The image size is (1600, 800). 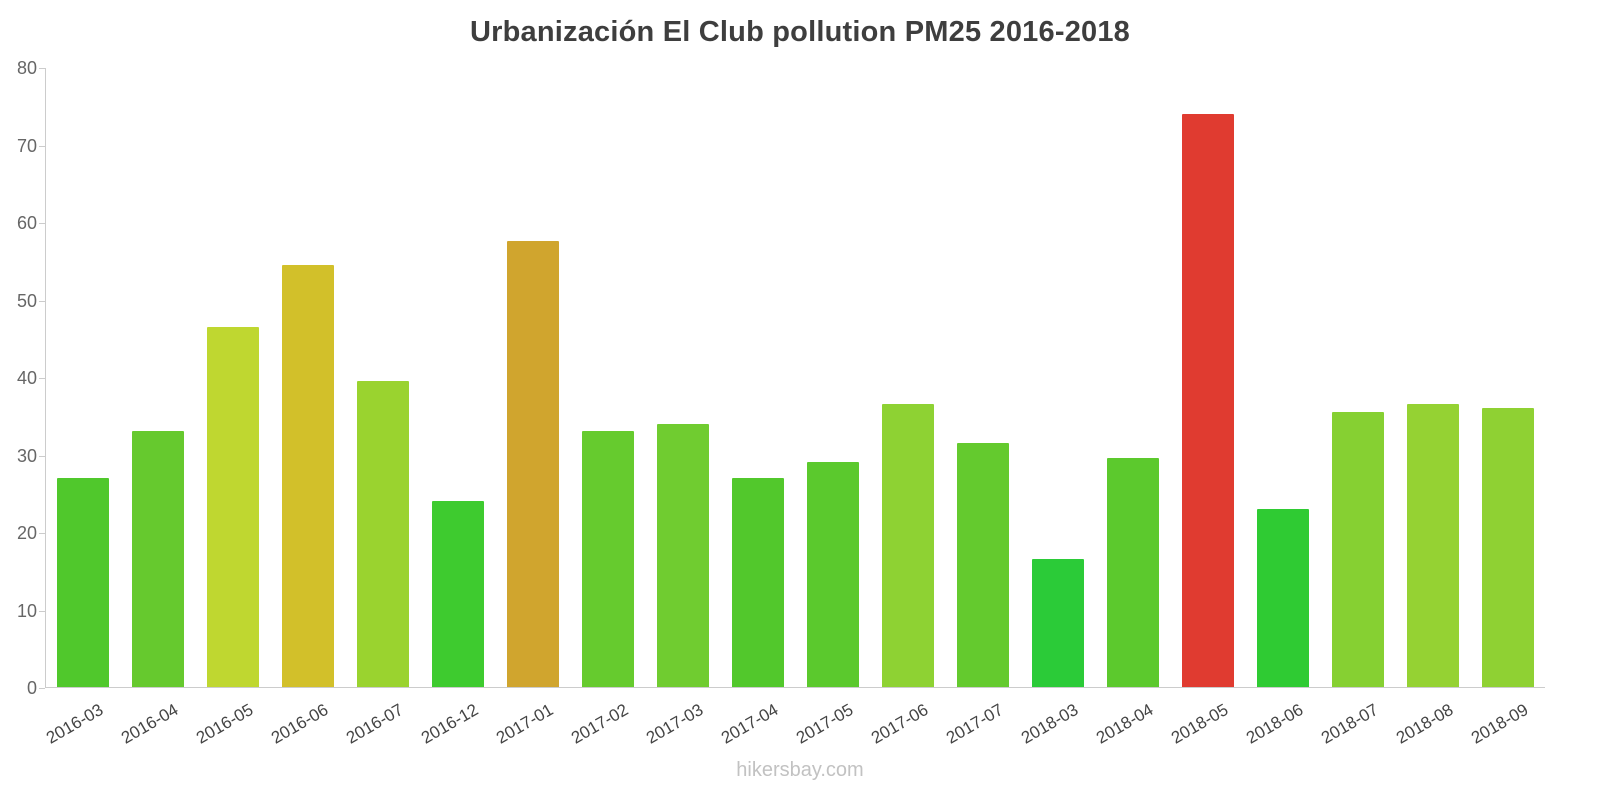 I want to click on x-tick-label: 2016-06, so click(x=299, y=724).